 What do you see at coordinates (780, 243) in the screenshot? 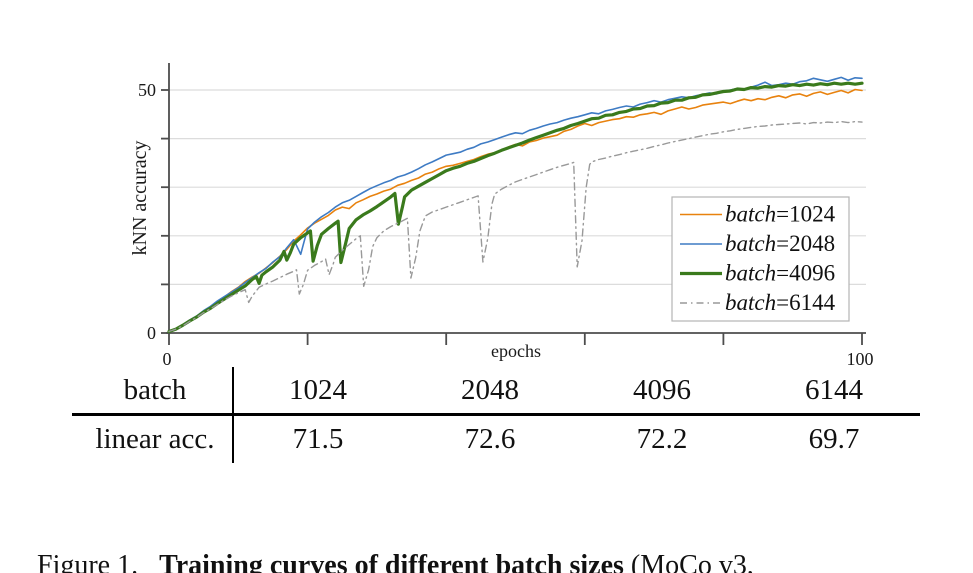
I see `legend-label-batch-2048: batch=2048` at bounding box center [780, 243].